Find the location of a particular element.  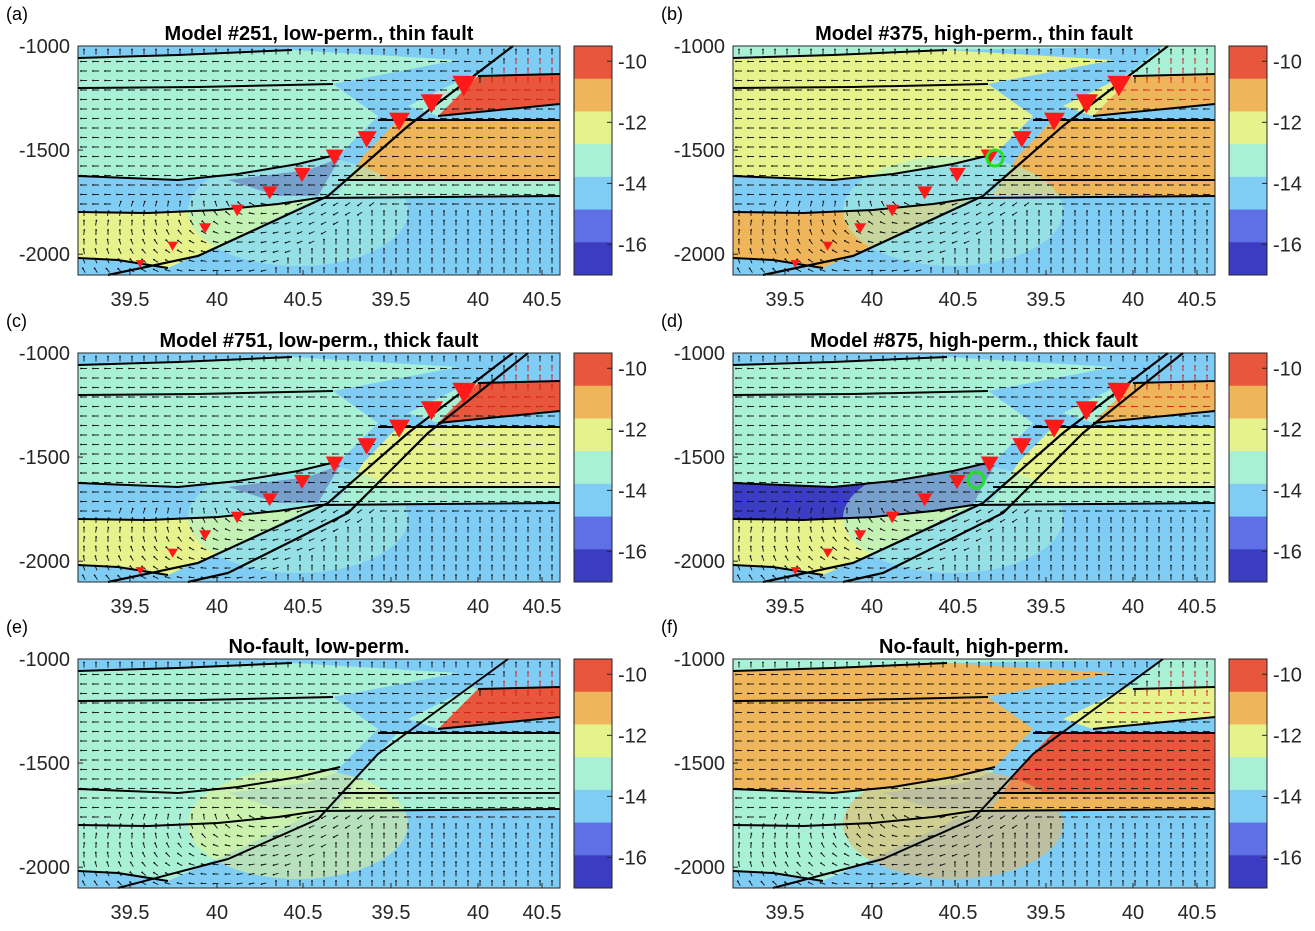

panel-title: Model #375, high-perm., thin fault is located at coordinates (974, 34).